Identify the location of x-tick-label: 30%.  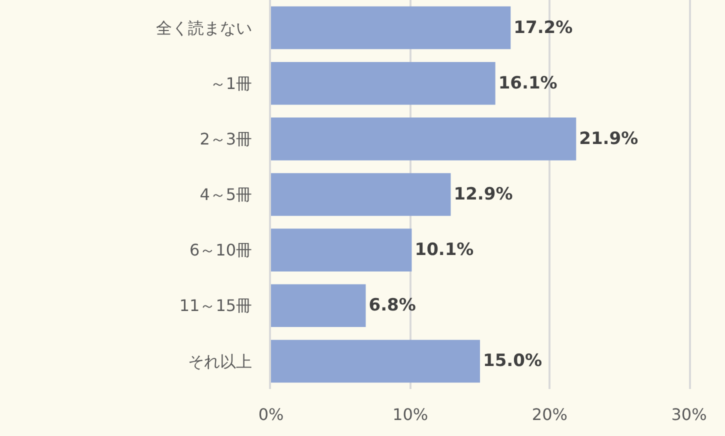
(689, 414).